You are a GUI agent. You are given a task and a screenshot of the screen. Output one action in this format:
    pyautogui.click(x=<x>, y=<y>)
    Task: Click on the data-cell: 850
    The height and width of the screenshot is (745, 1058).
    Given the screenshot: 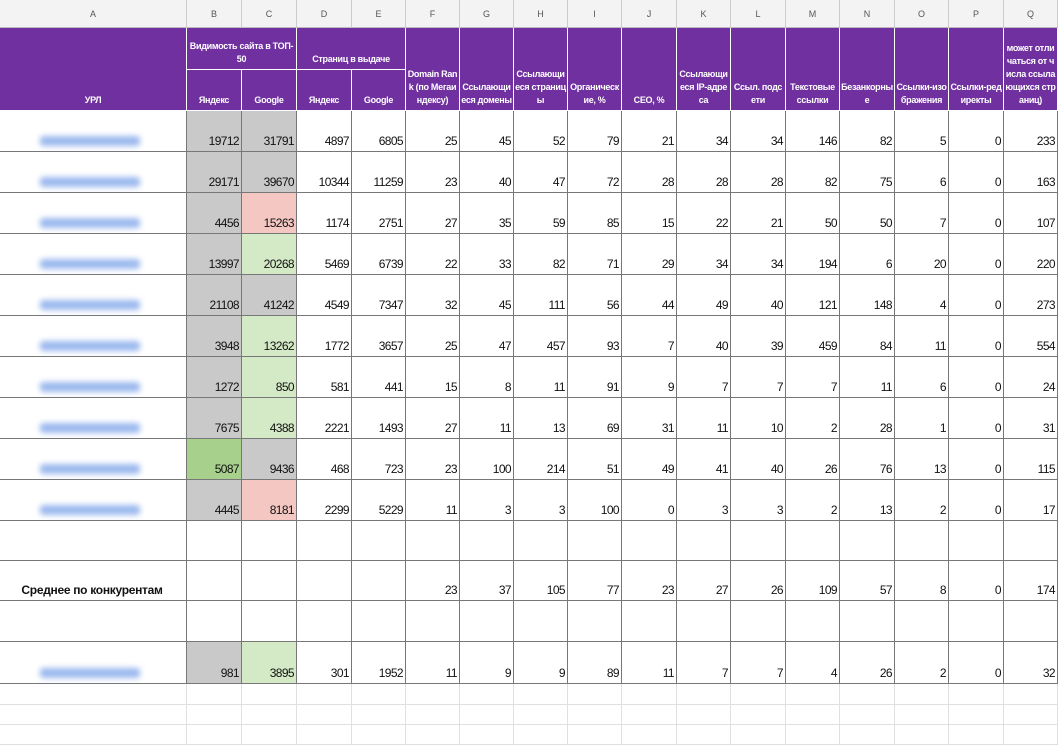 What is the action you would take?
    pyautogui.click(x=269, y=377)
    